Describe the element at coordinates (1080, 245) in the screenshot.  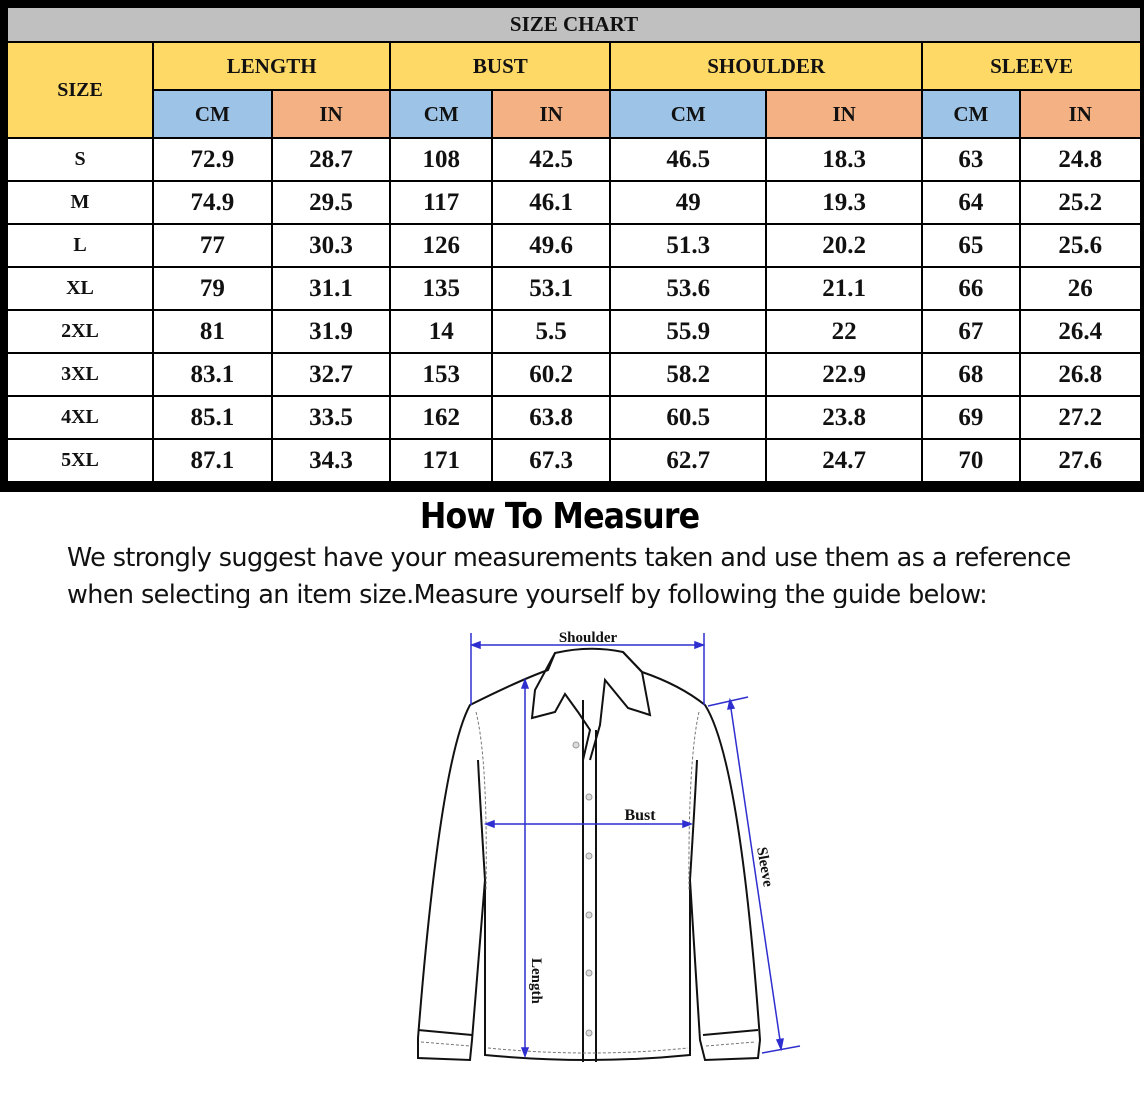
I see `value-cell: 25.6` at that location.